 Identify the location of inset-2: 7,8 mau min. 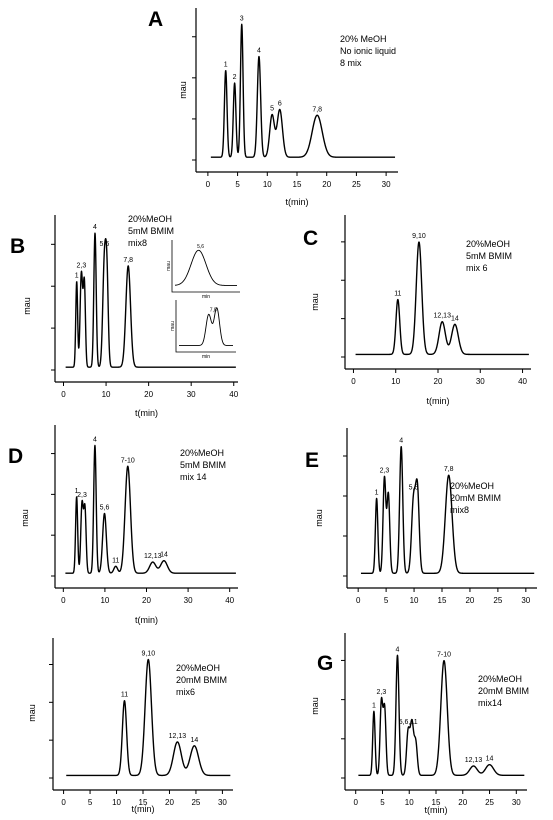
(203, 330).